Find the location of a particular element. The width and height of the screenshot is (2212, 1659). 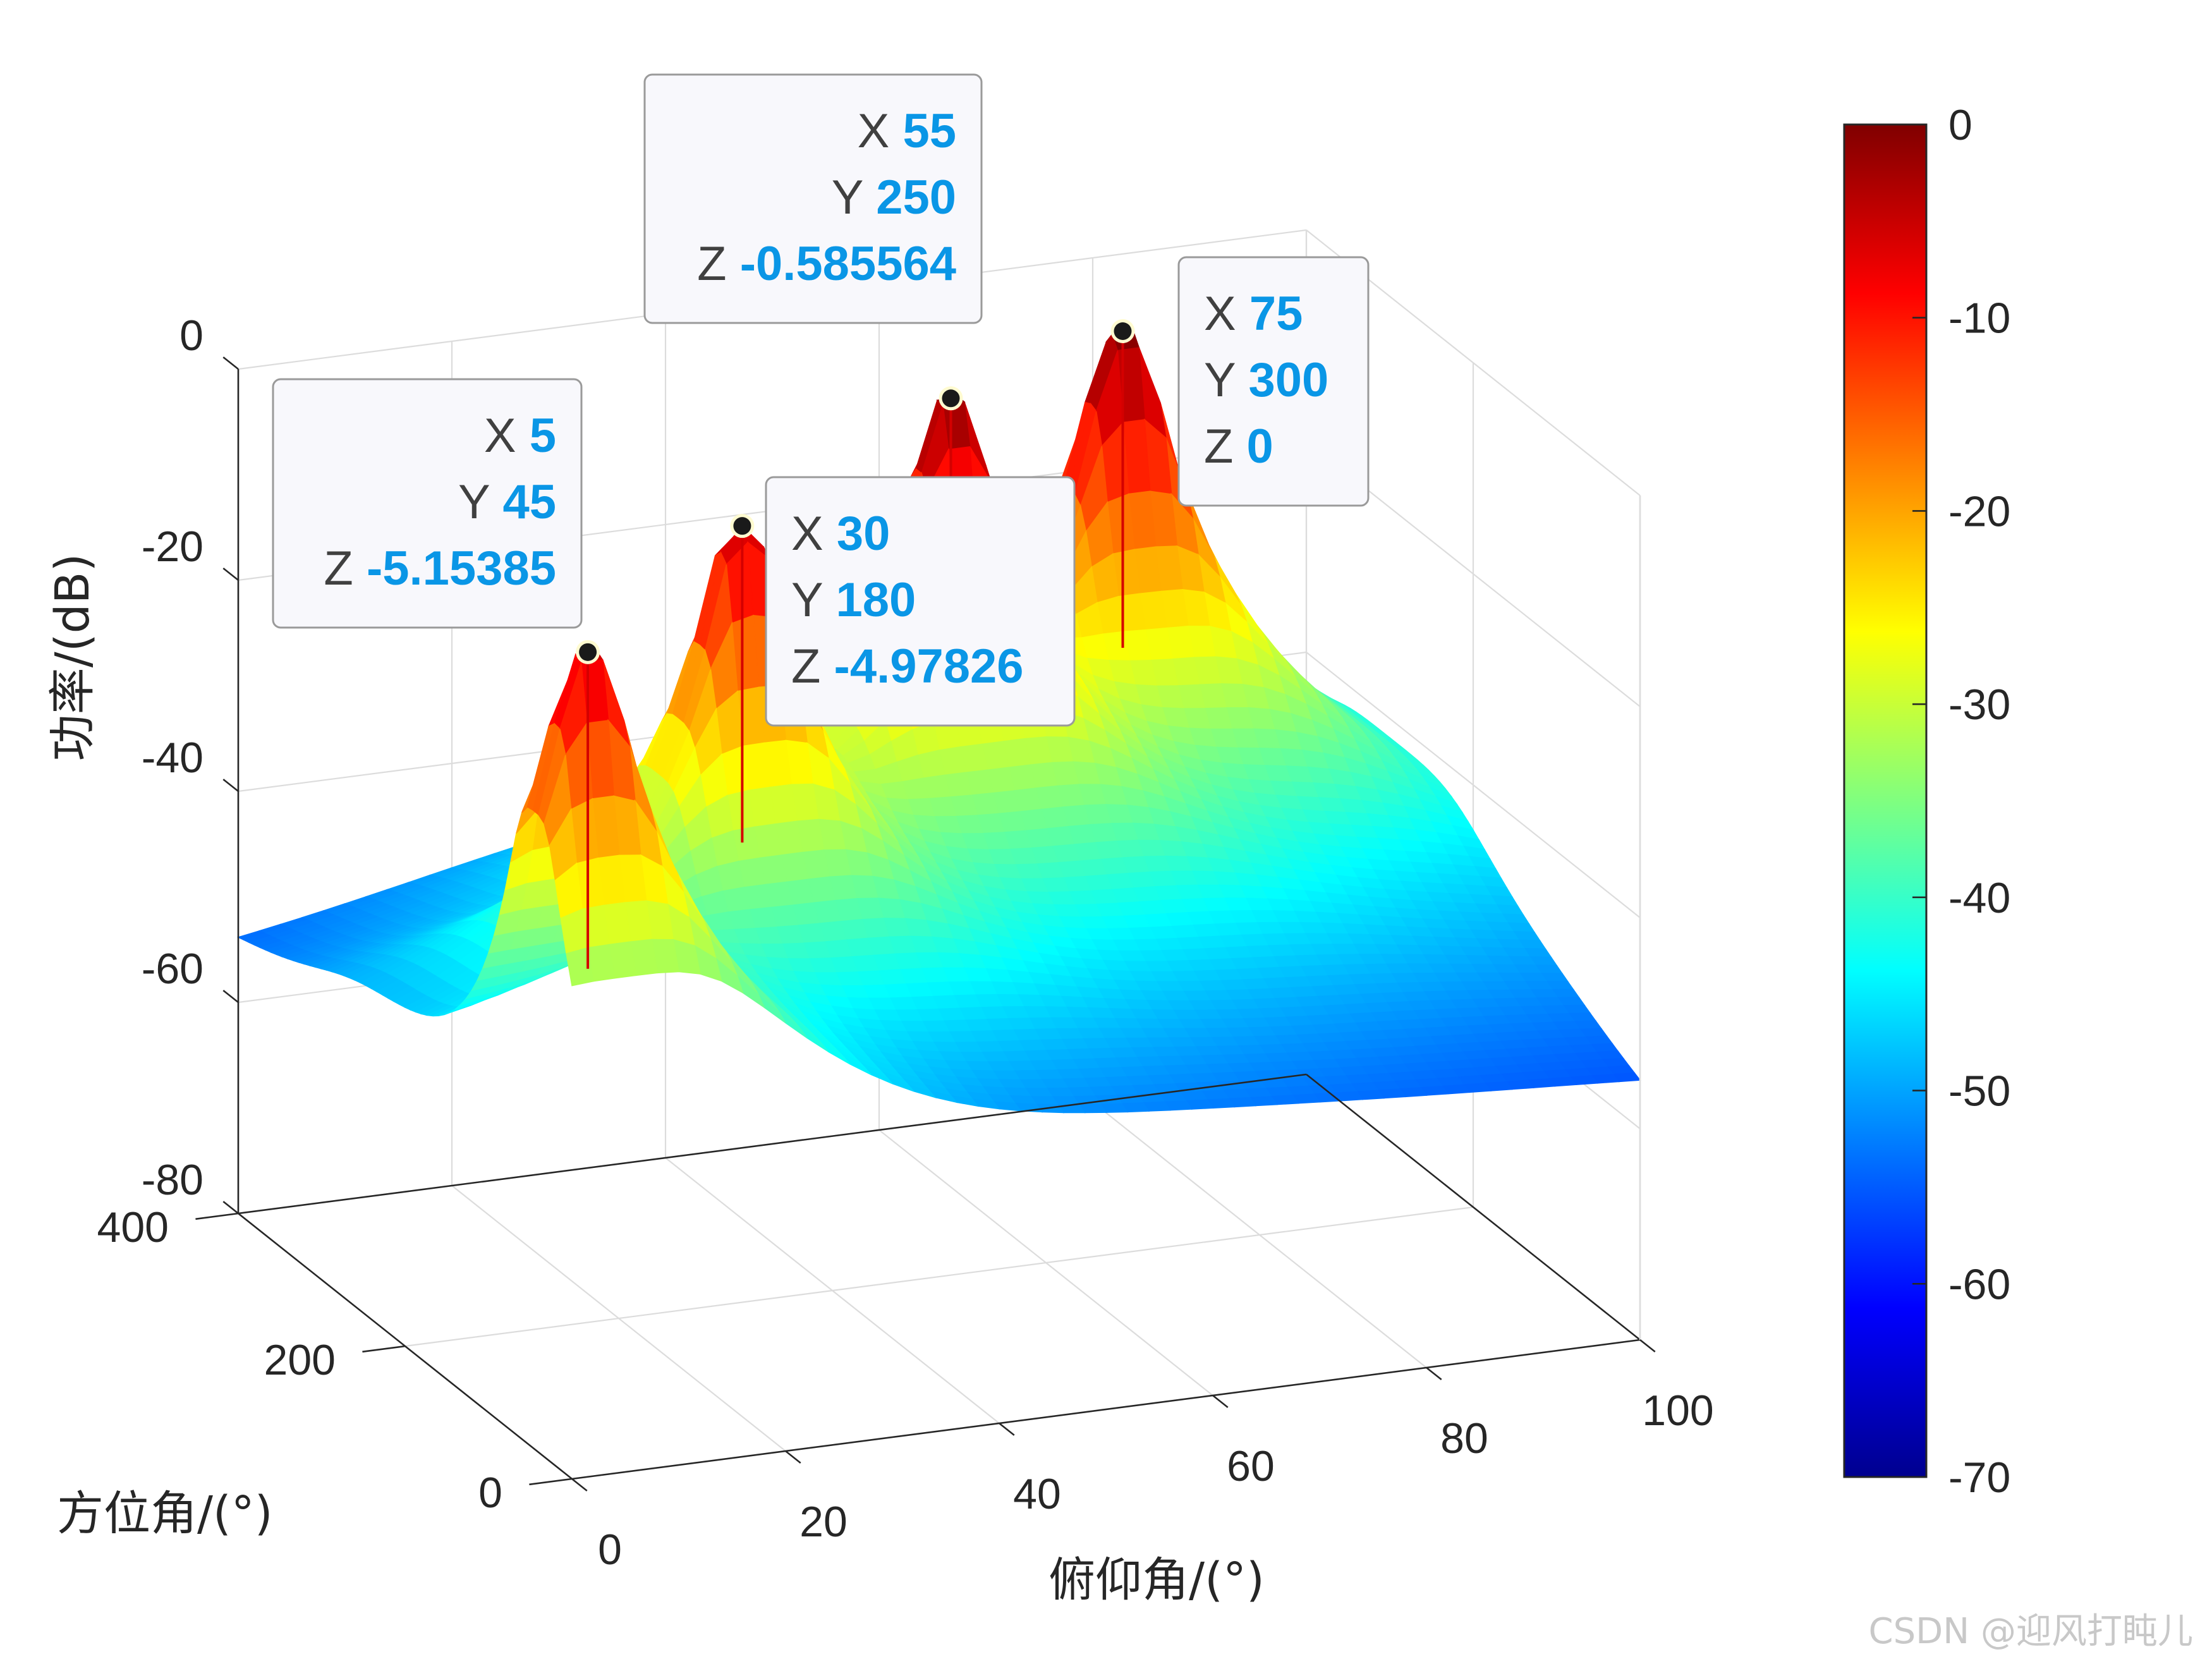

datatip-value: 75 is located at coordinates (1276, 314).